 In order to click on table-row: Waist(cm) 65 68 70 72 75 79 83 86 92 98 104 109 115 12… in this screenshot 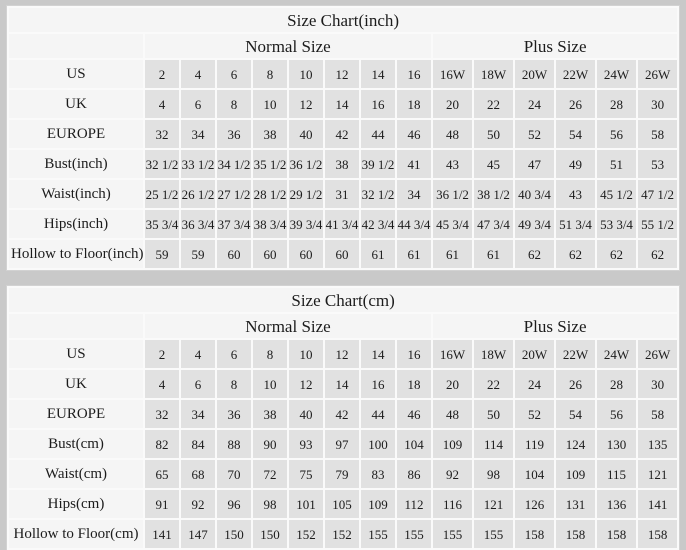, I will do `click(343, 474)`.